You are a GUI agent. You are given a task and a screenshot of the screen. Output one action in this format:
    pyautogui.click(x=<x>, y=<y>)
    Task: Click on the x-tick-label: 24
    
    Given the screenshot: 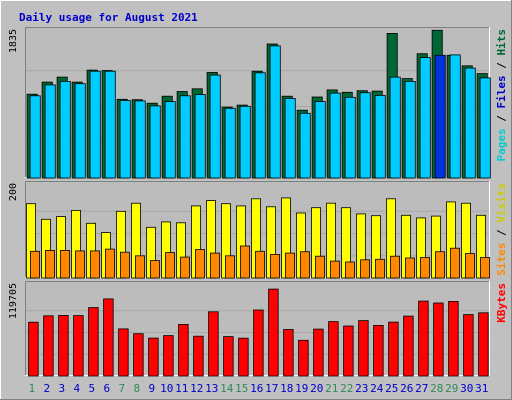 What is the action you would take?
    pyautogui.click(x=377, y=388)
    